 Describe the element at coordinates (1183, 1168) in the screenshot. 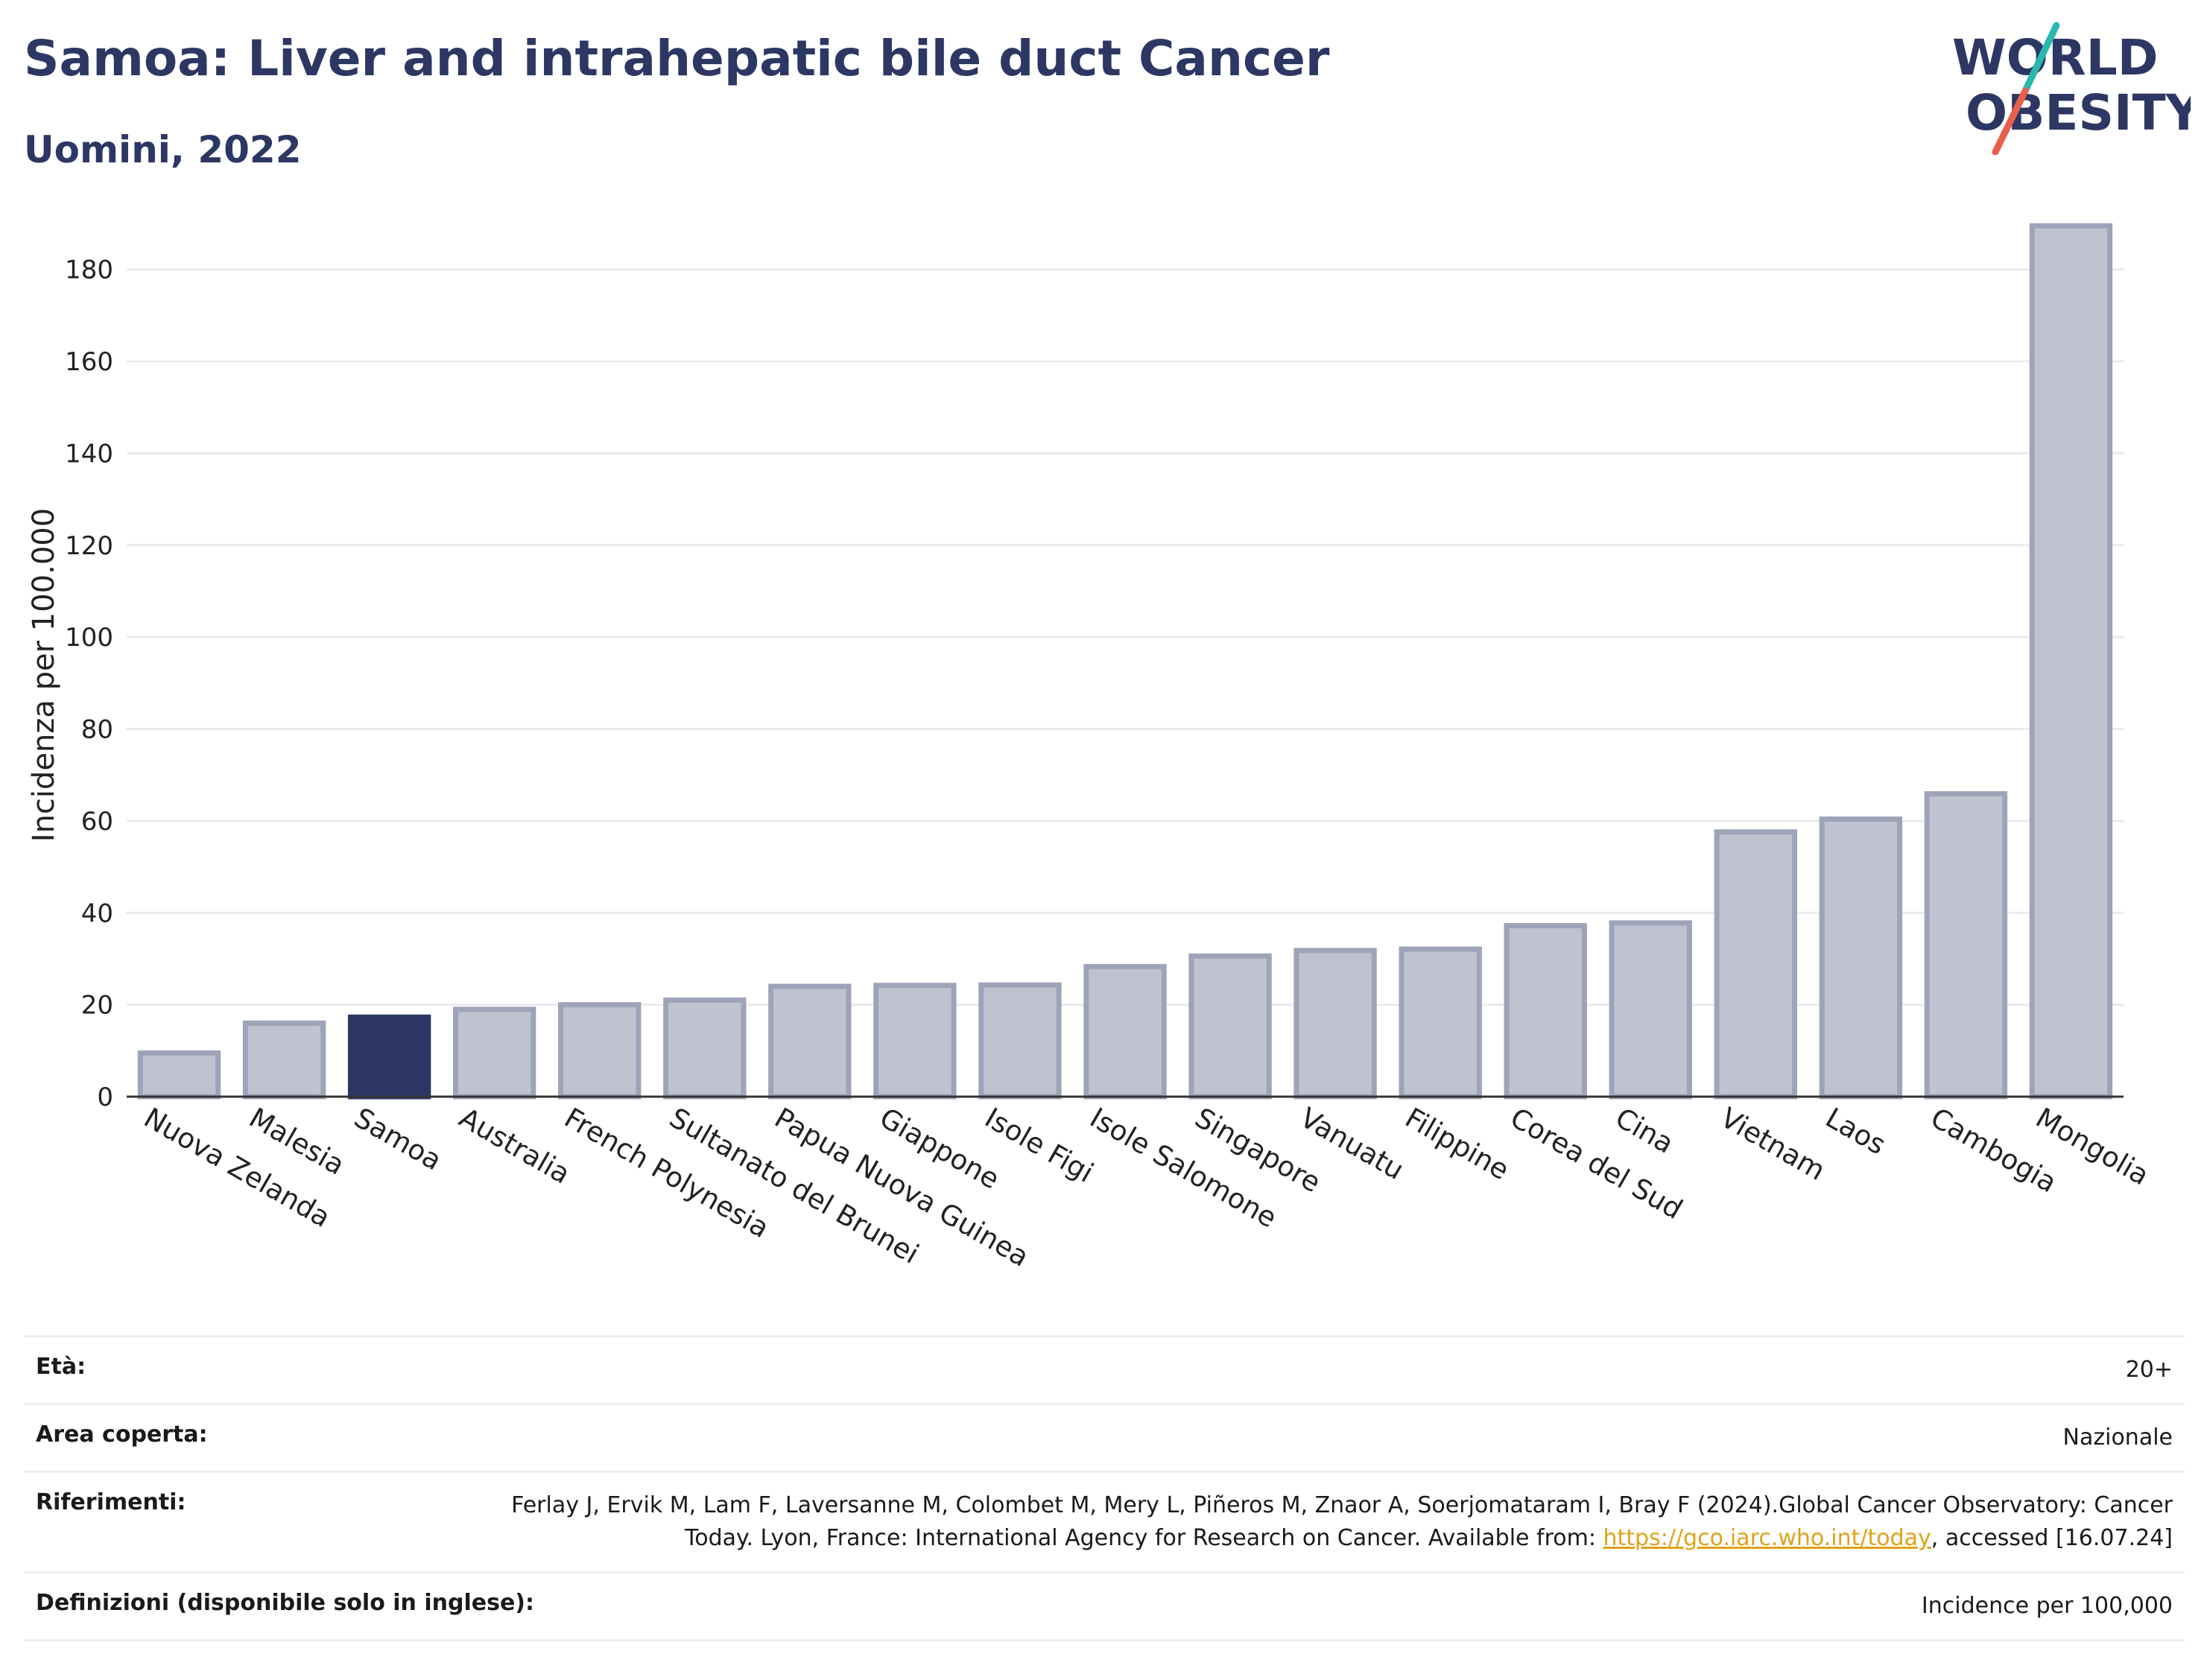

I see `x-tick-label: Isole Salomone` at that location.